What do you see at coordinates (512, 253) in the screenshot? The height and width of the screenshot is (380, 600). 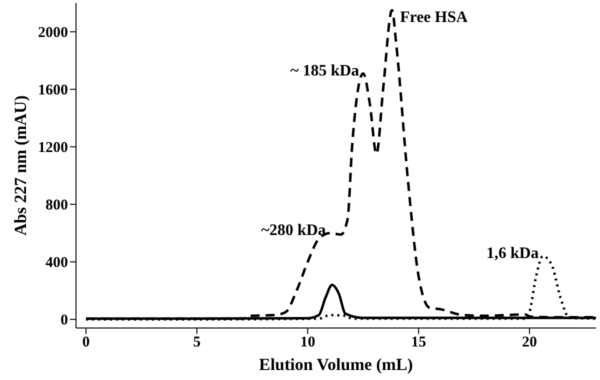 I see `annotation: 1,6 kDa` at bounding box center [512, 253].